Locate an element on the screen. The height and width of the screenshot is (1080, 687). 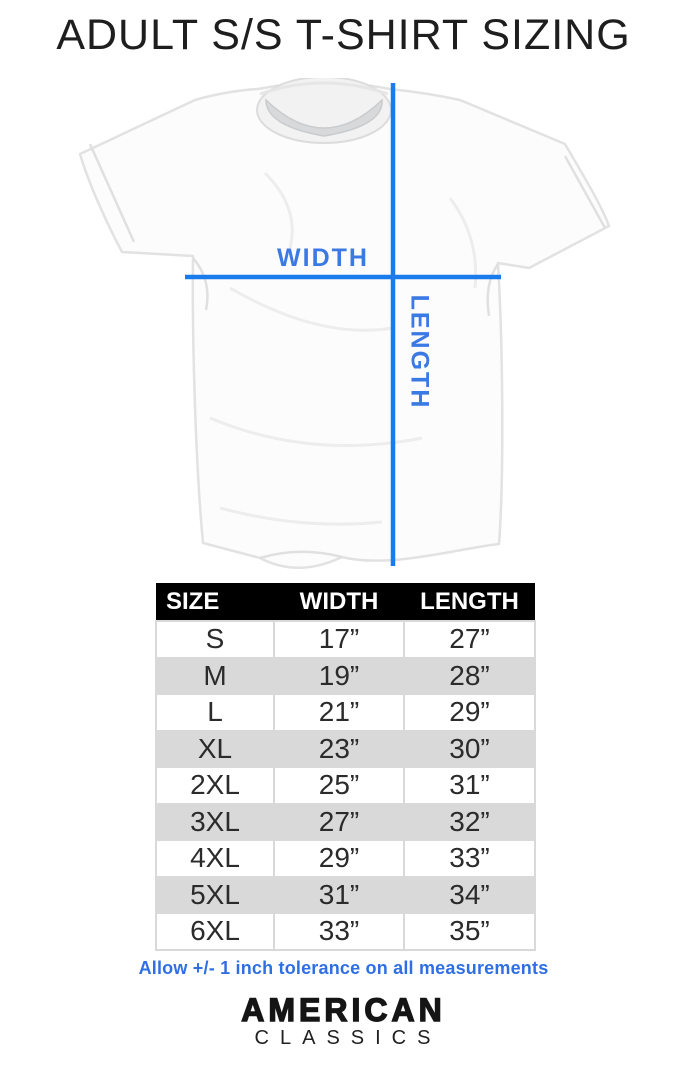
width-cell: 31” is located at coordinates (339, 894).